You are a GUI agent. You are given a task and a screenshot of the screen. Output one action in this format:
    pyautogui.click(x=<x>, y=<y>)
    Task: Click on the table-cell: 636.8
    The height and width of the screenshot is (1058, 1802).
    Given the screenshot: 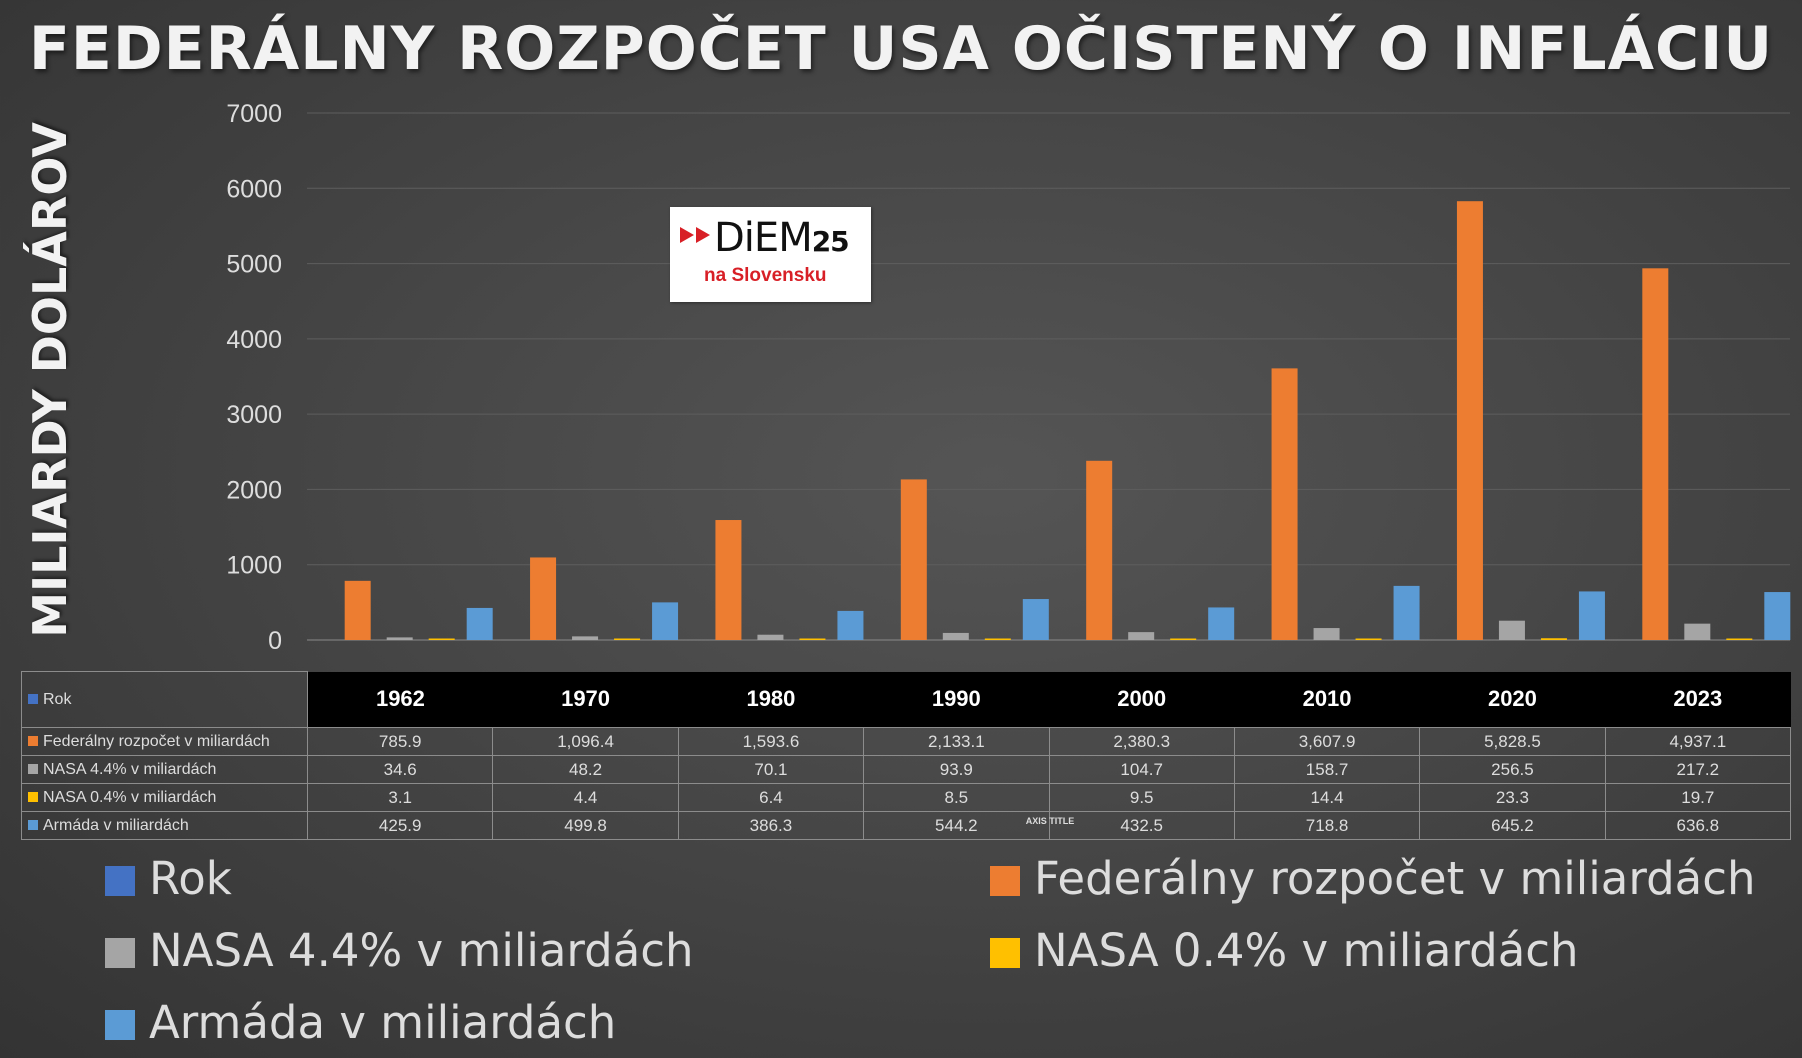 What is the action you would take?
    pyautogui.click(x=1698, y=825)
    